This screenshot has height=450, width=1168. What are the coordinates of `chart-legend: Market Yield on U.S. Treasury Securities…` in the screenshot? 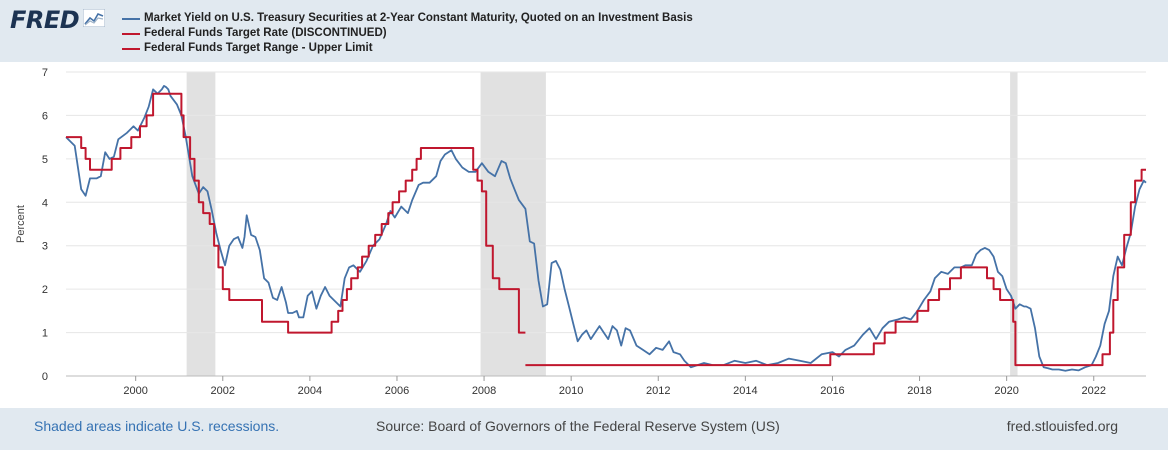 It's located at (407, 33).